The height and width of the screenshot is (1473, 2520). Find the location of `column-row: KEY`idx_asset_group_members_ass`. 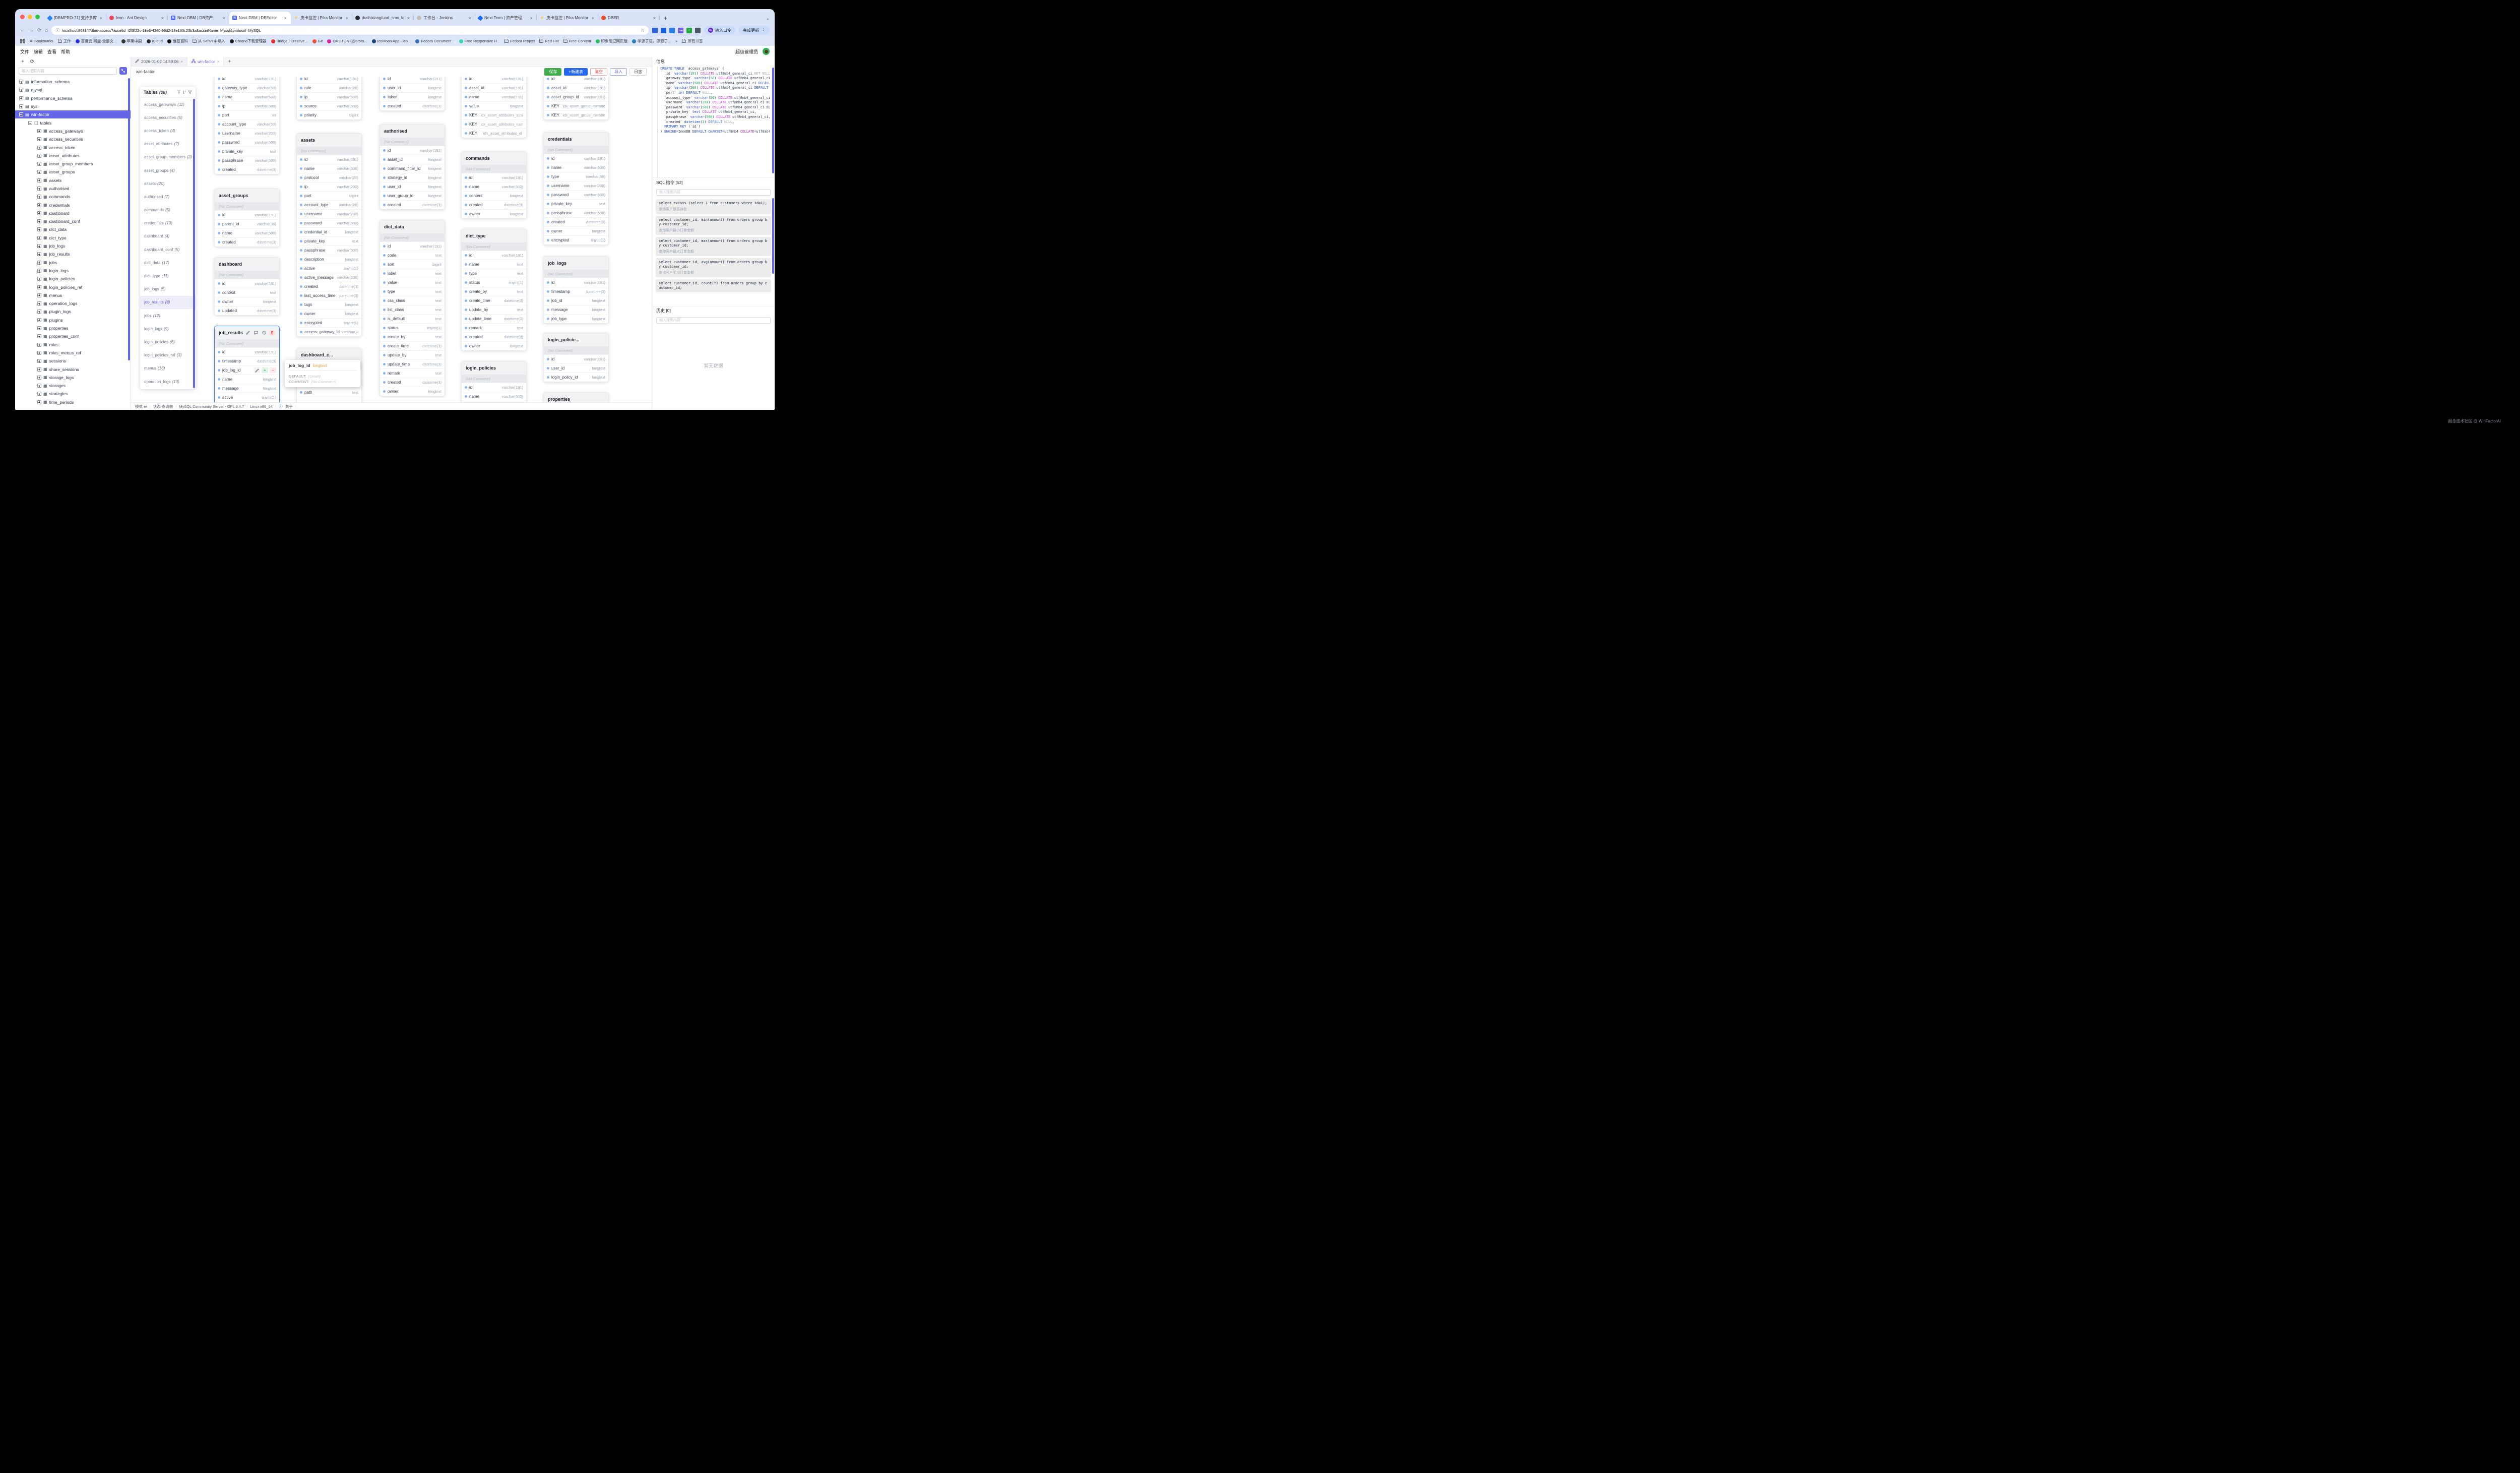

column-row: KEY`idx_asset_group_members_ass is located at coordinates (576, 114).